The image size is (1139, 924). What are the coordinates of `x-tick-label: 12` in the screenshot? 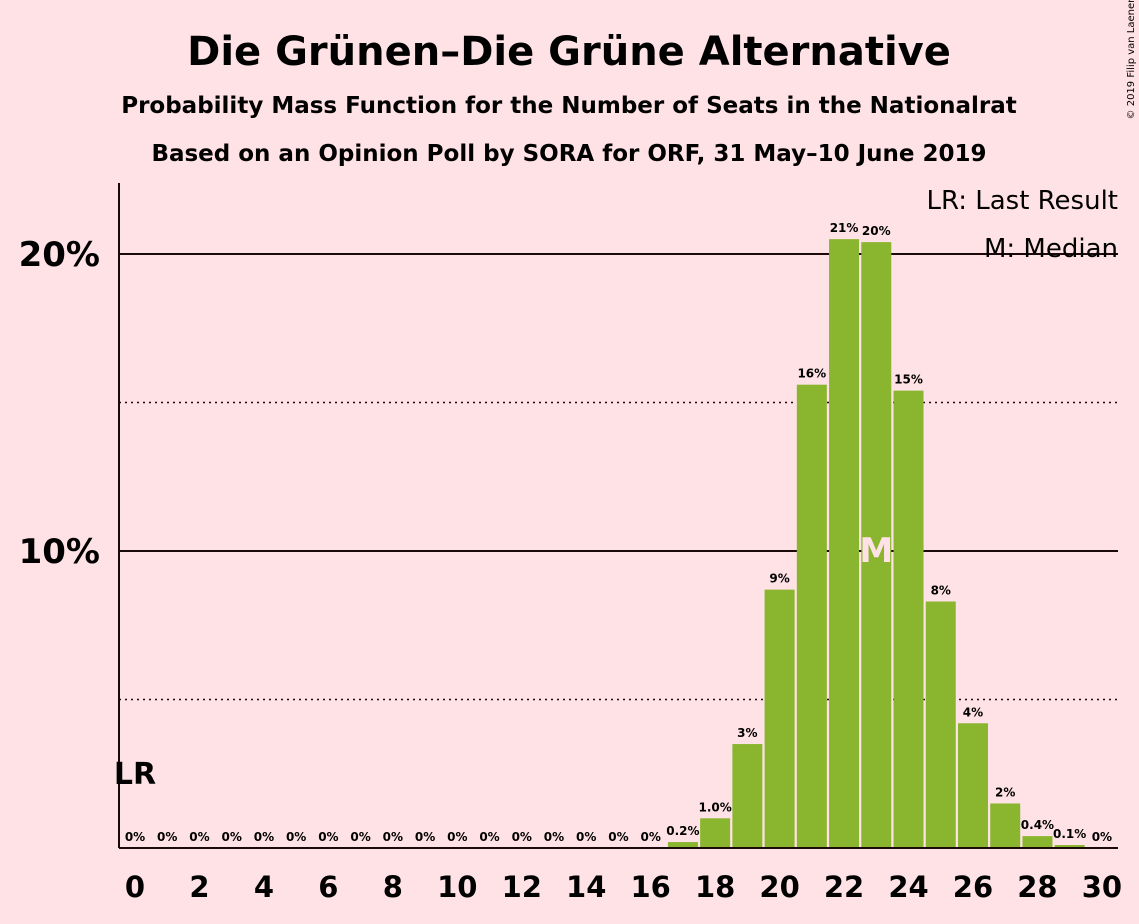 It's located at (522, 887).